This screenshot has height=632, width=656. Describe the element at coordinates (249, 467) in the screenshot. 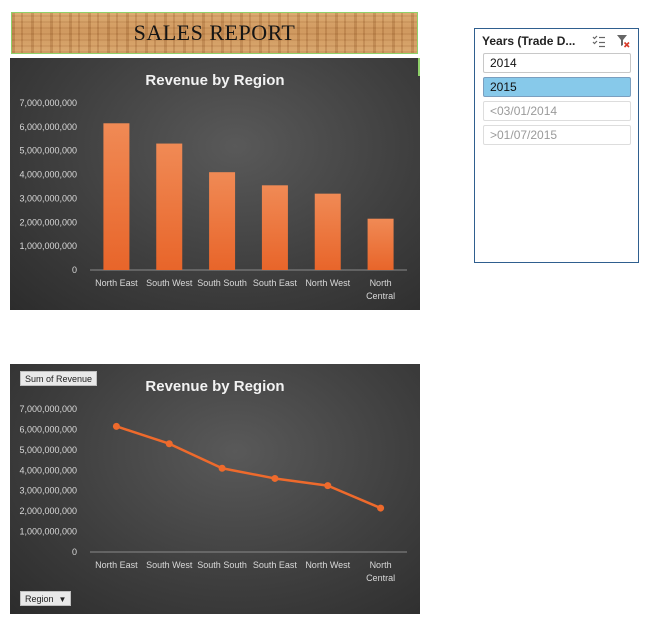

I see `series-line` at that location.